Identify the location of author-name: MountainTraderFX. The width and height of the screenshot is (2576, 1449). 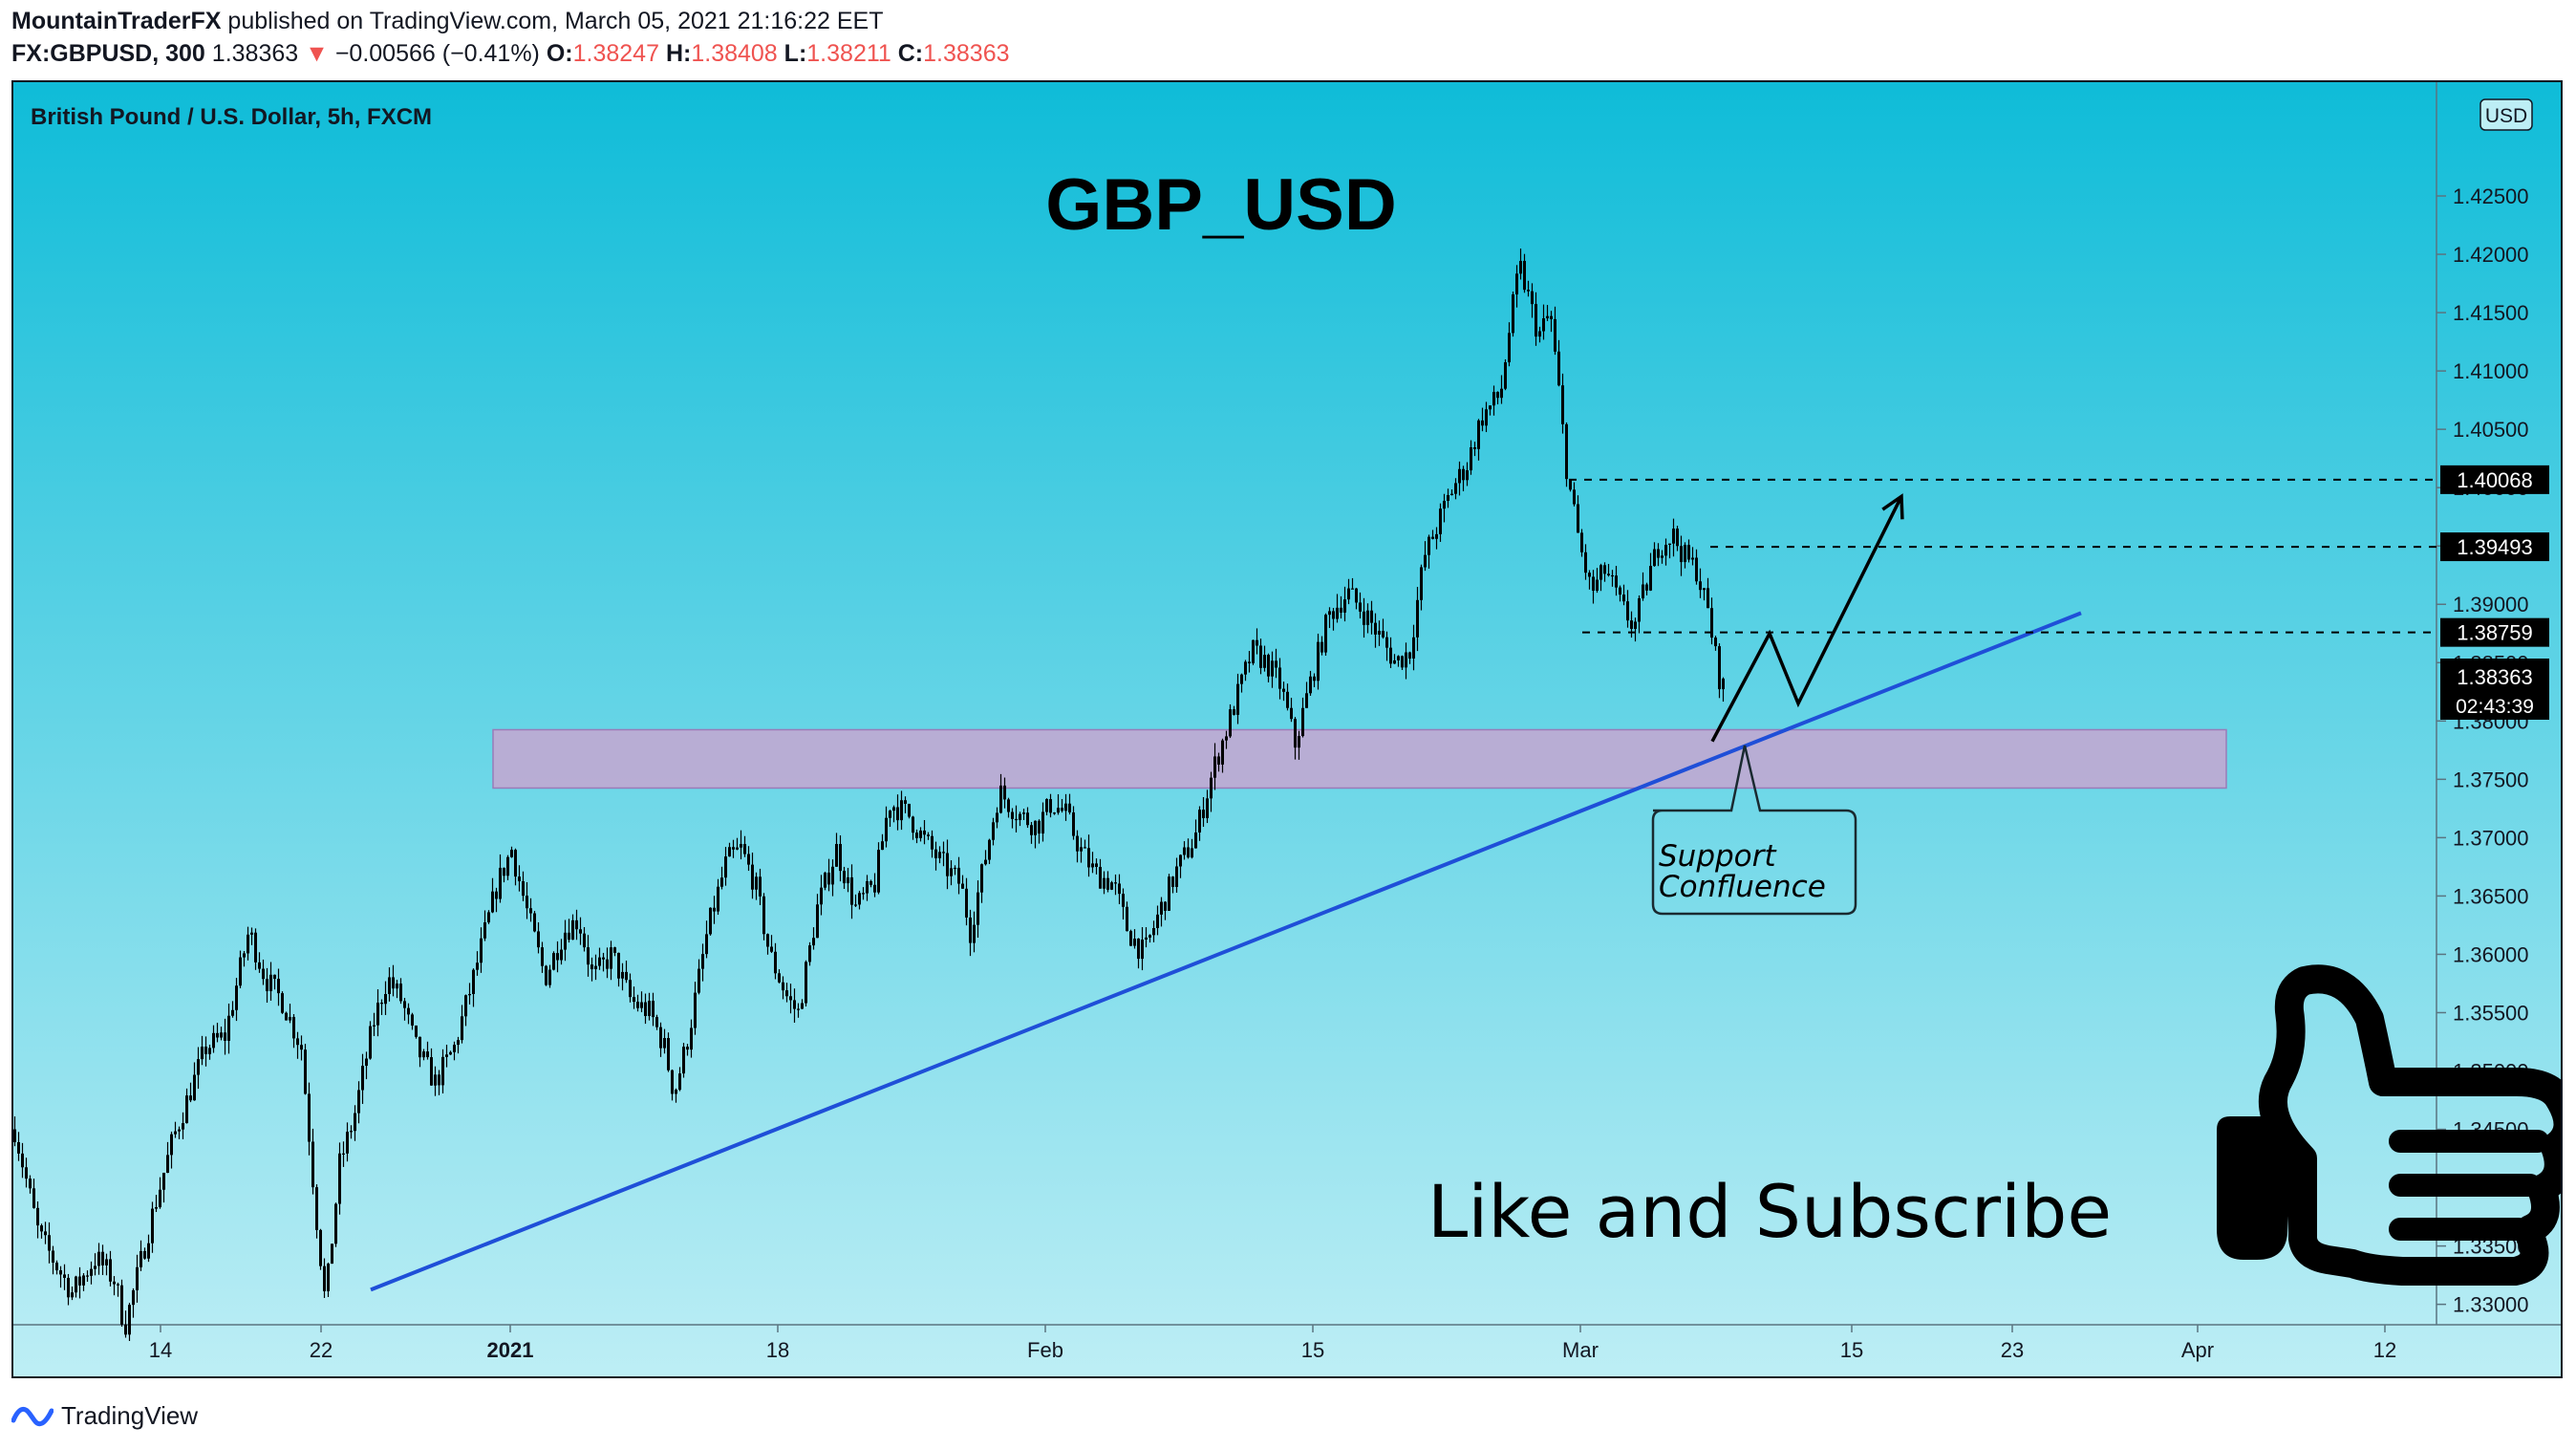
(116, 21).